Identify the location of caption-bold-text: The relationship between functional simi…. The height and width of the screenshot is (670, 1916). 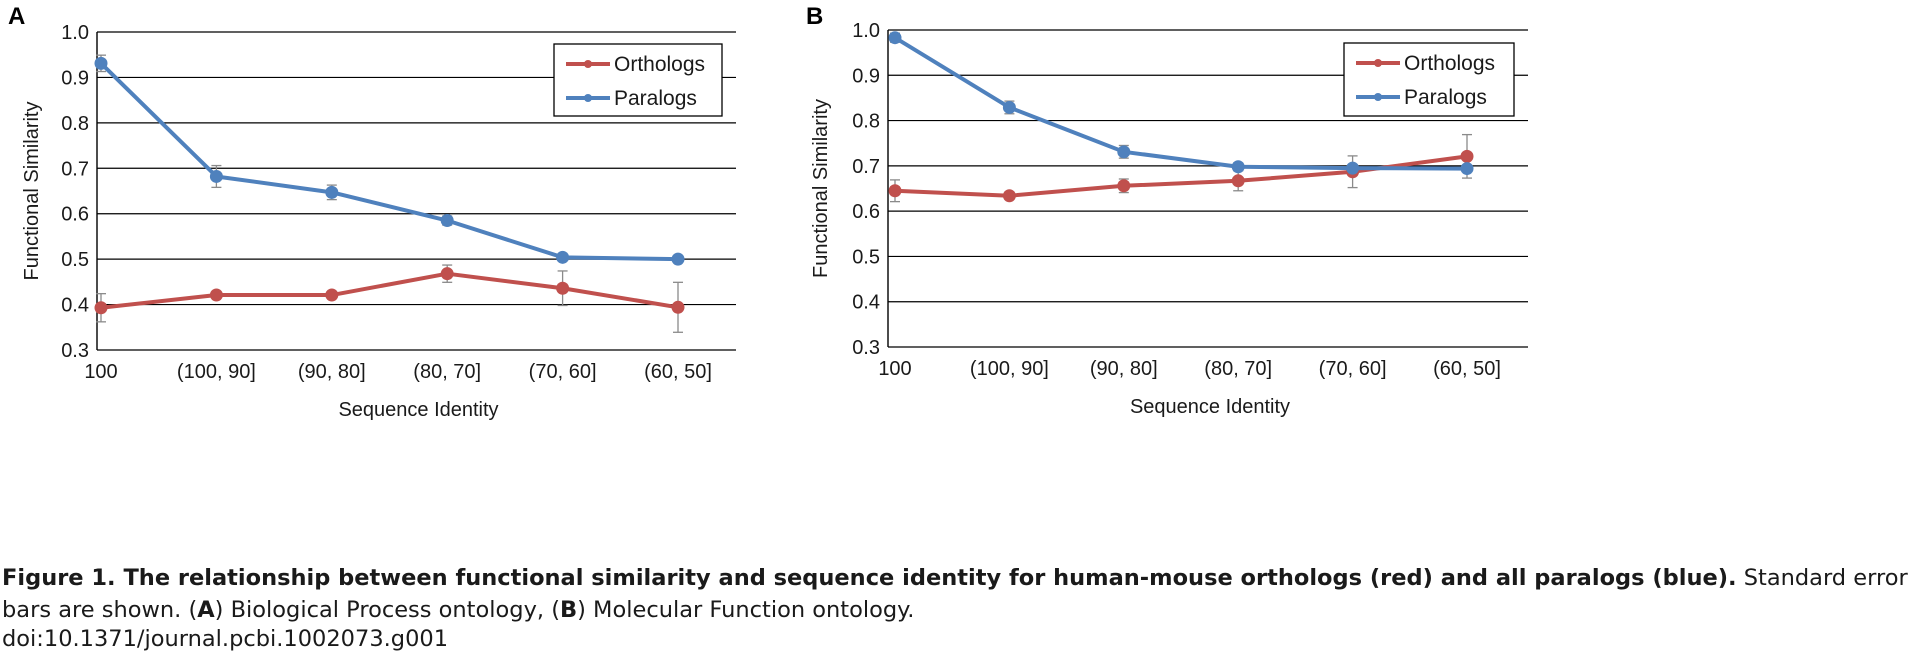
(930, 578).